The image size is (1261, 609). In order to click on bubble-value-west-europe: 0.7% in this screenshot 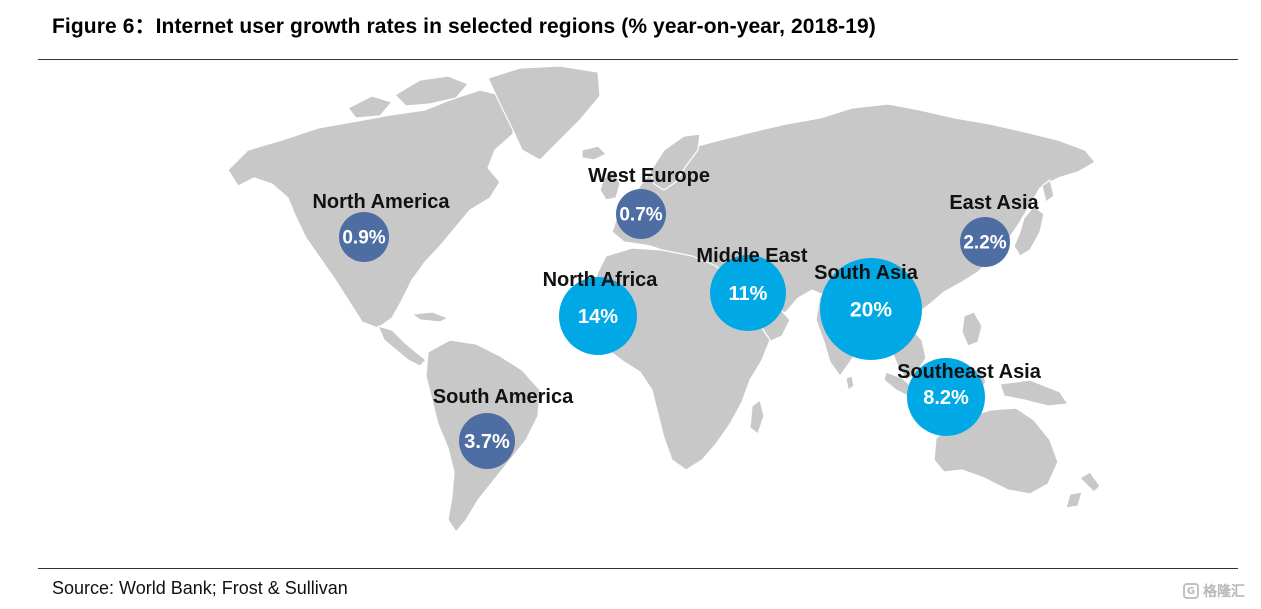, I will do `click(640, 215)`.